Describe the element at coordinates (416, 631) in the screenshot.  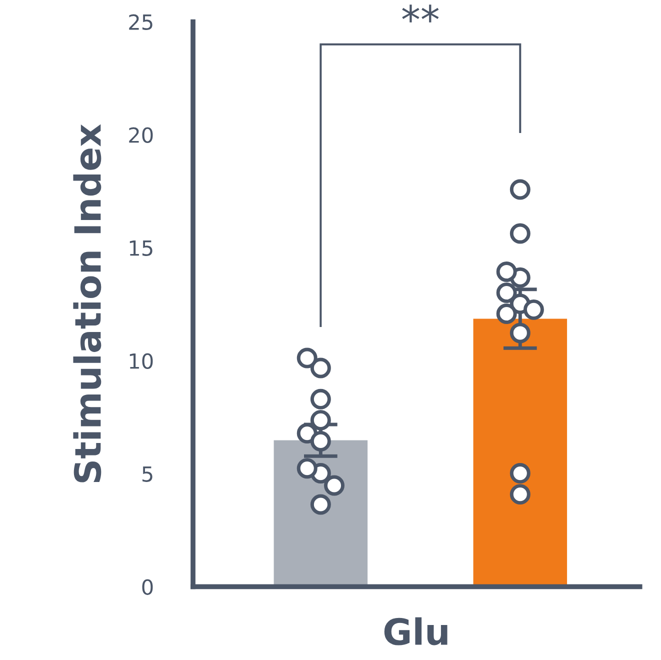
I see `x-axis-title: Glu` at that location.